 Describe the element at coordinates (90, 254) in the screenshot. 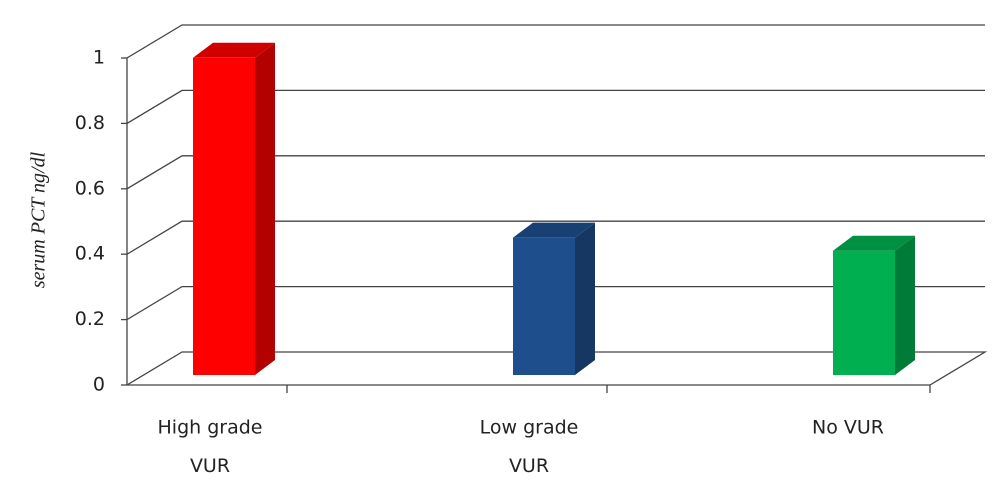

I see `y-tick-label: 0.4` at that location.